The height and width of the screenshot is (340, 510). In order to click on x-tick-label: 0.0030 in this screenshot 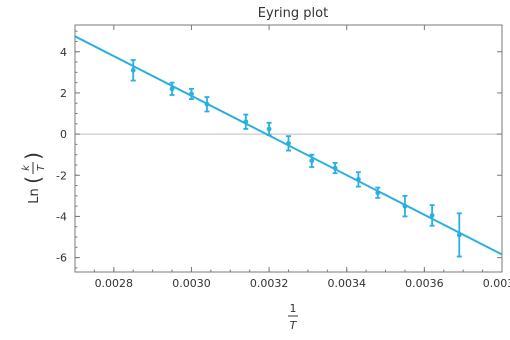, I will do `click(191, 283)`.